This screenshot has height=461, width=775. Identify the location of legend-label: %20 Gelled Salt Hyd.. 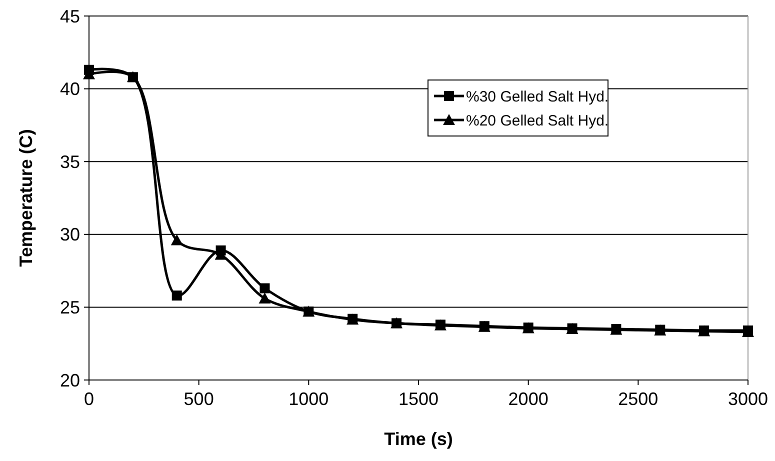
(537, 121).